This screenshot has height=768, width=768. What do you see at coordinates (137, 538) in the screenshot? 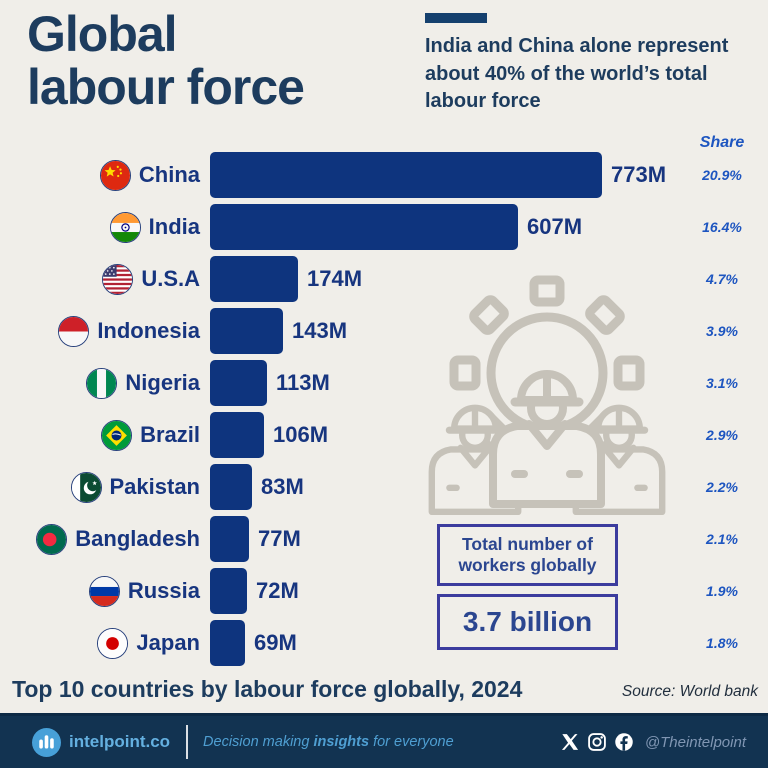
I see `country-label: Bangladesh` at bounding box center [137, 538].